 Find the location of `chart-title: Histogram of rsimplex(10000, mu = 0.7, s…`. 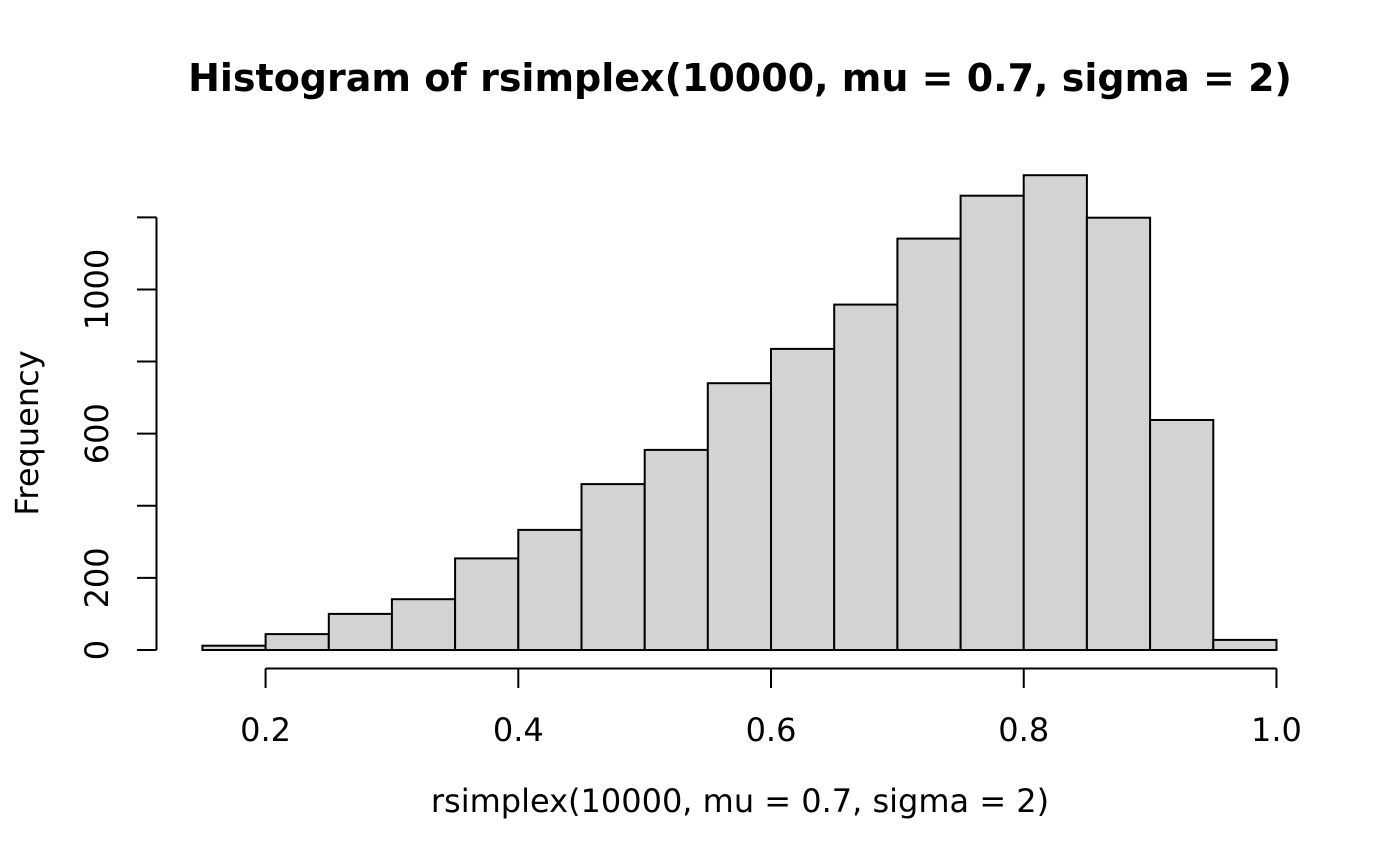

chart-title: Histogram of rsimplex(10000, mu = 0.7, s… is located at coordinates (740, 78).